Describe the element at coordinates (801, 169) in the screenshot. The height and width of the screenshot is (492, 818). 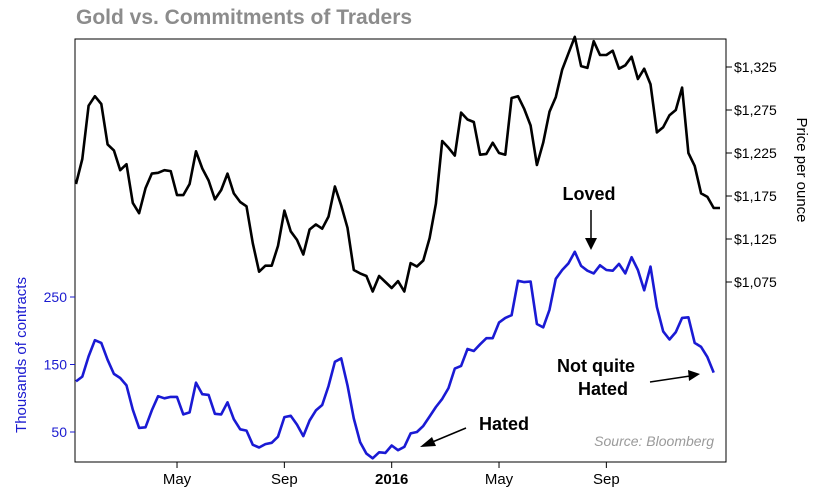
I see `y-axis-right-label: Price per ounce` at that location.